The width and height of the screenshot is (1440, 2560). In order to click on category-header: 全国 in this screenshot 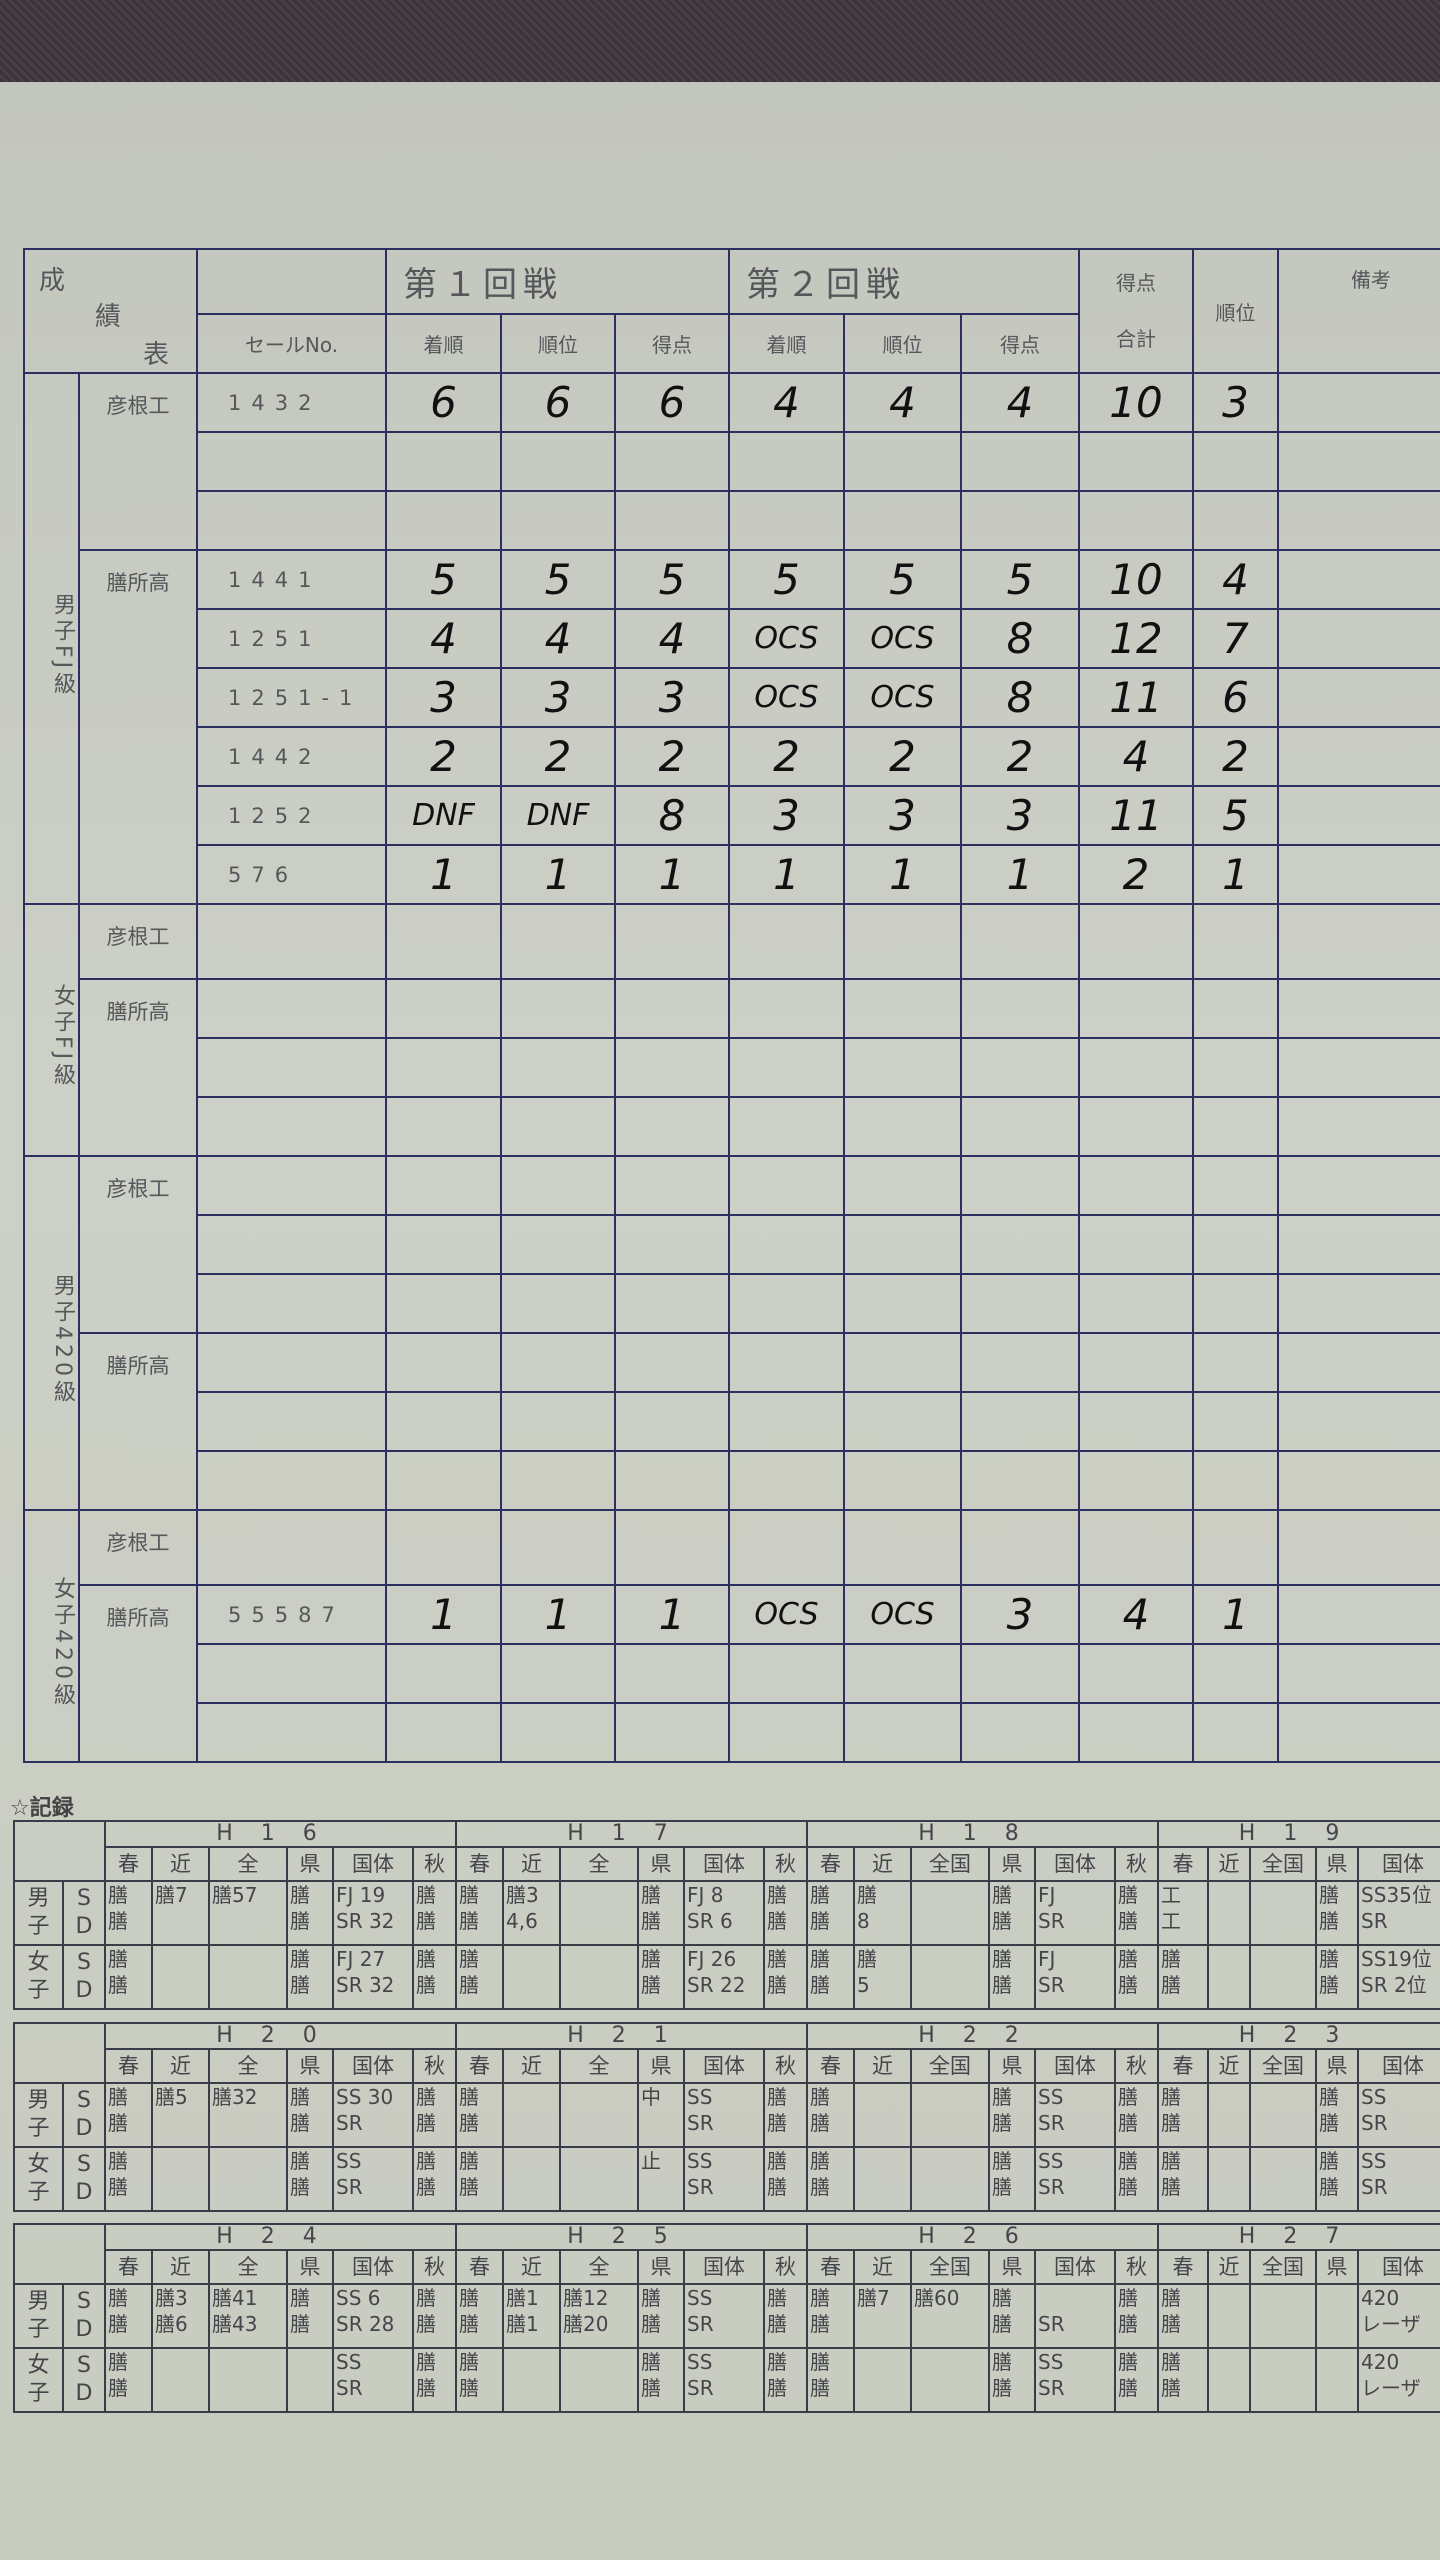, I will do `click(1283, 2267)`.